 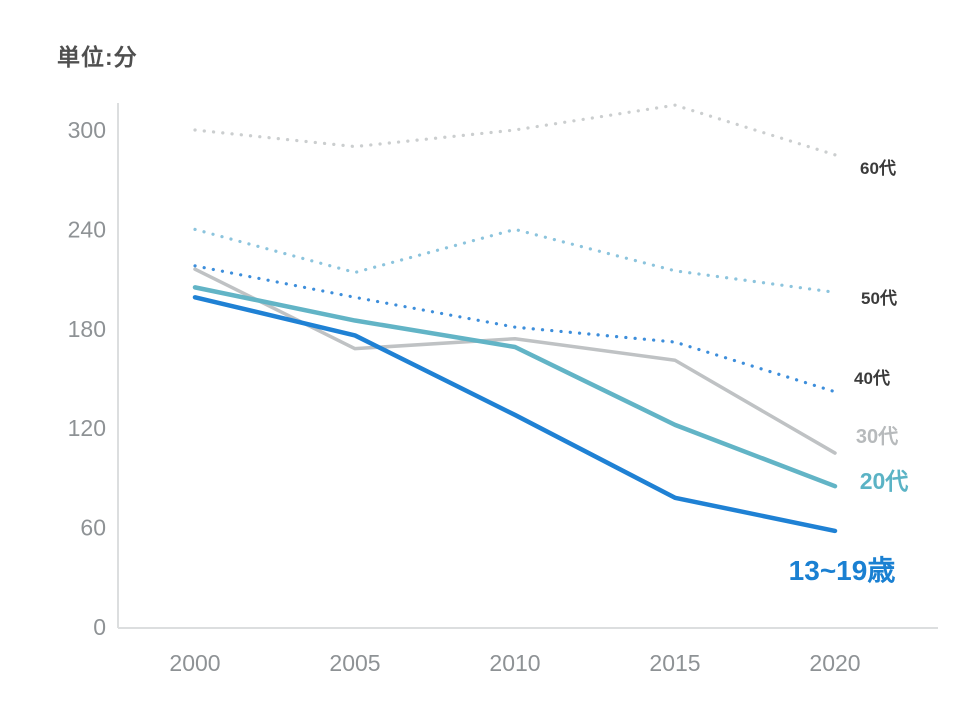 What do you see at coordinates (842, 570) in the screenshot?
I see `series-label-13~19歳: 13~19歳` at bounding box center [842, 570].